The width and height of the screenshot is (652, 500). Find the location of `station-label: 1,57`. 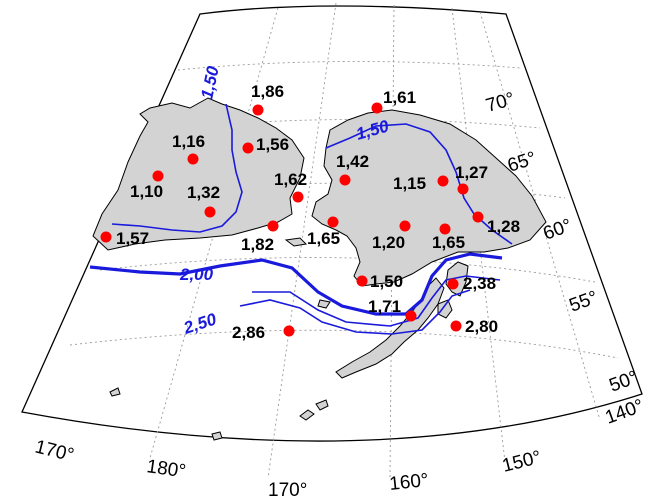

station-label: 1,57 is located at coordinates (132, 238).